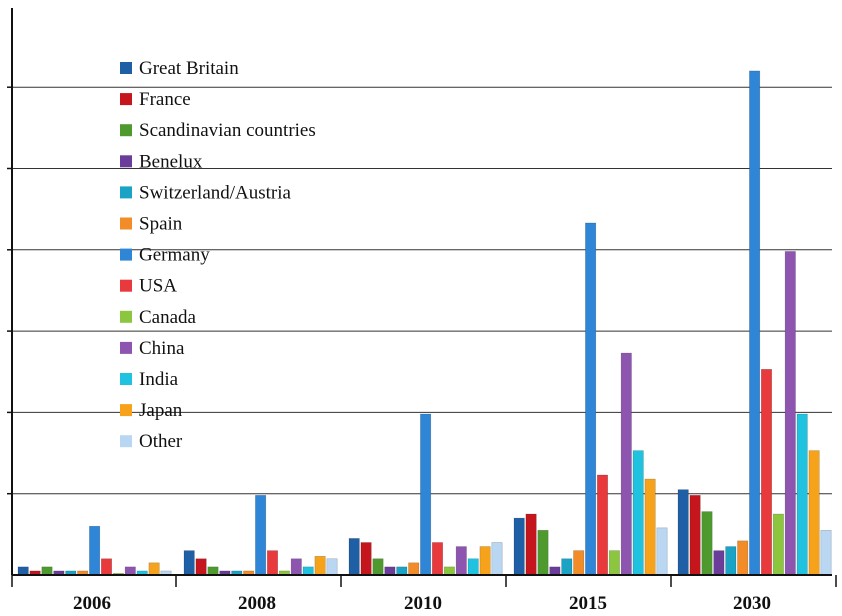  I want to click on legend-label: France, so click(165, 99).